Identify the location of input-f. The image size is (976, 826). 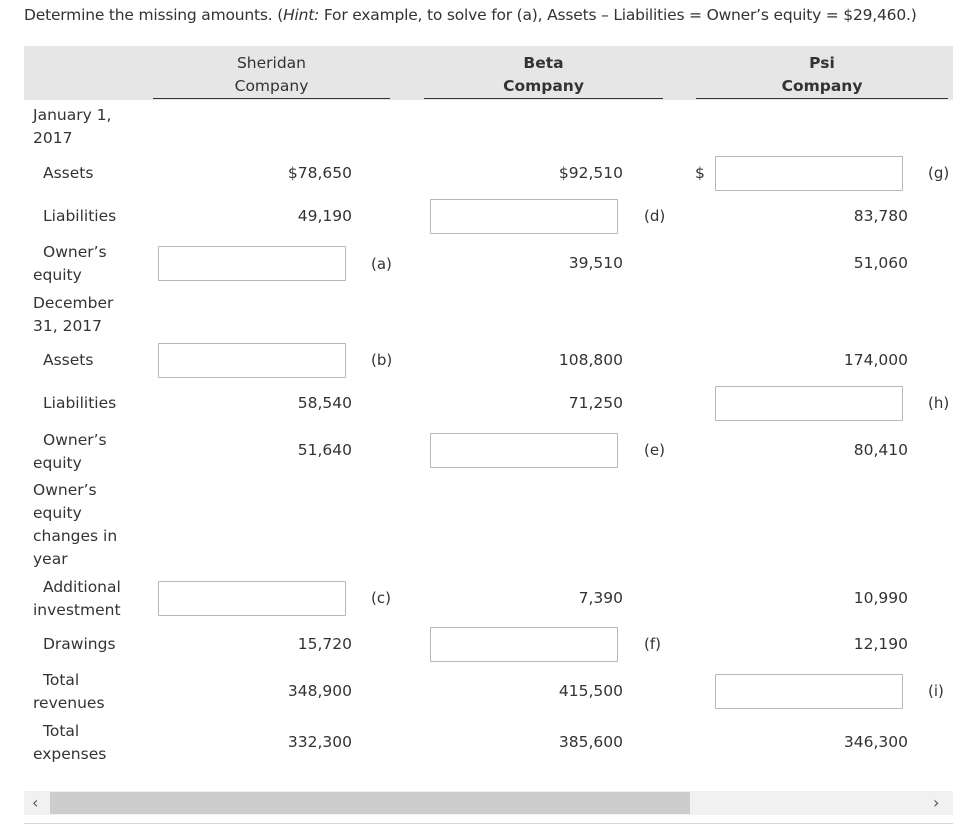
(524, 644).